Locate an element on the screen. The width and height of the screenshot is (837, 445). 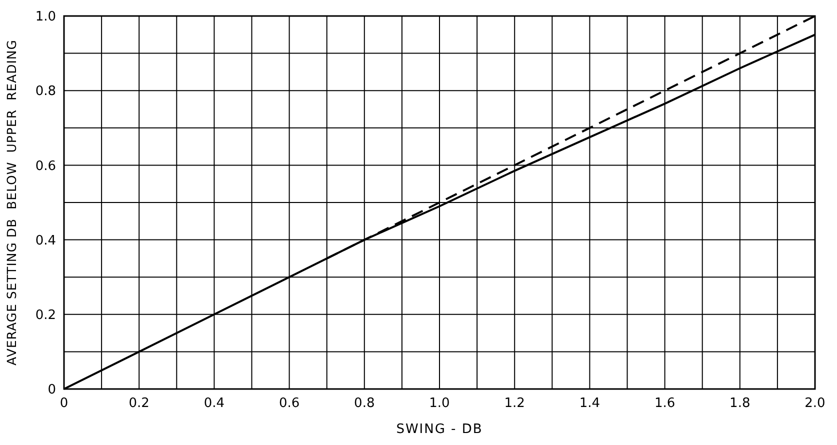
x-tick-label: 0.2 is located at coordinates (139, 403).